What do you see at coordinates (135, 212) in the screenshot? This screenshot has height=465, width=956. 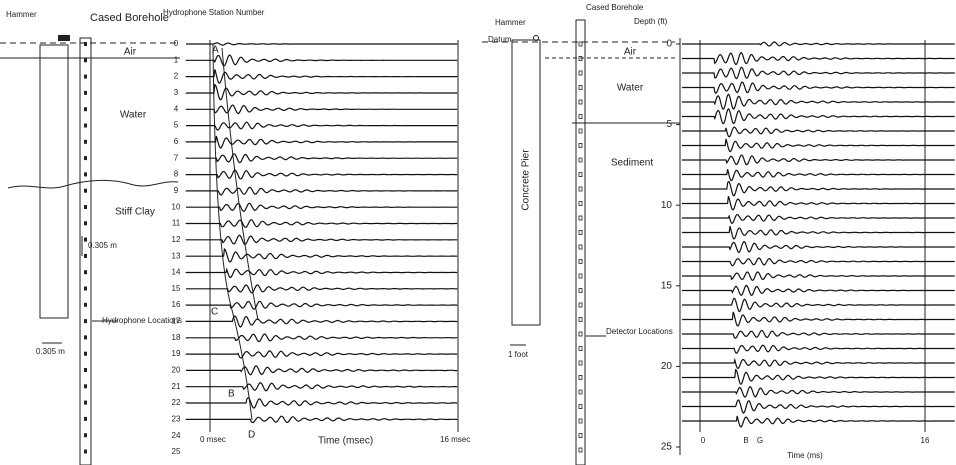 I see `layer-label: Stiff Clay` at bounding box center [135, 212].